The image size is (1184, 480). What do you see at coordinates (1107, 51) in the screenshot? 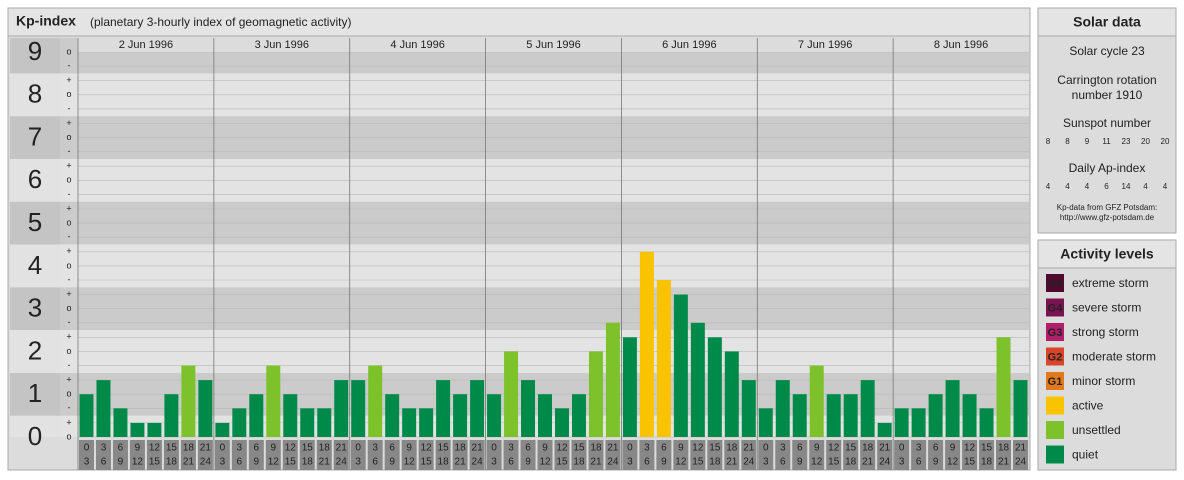
I see `solar-cycle: Solar cycle 23` at bounding box center [1107, 51].